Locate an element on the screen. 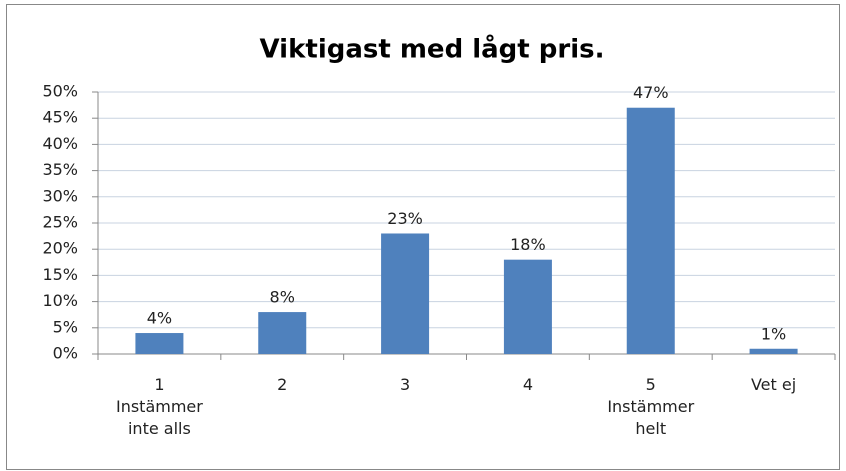 The height and width of the screenshot is (471, 846). y-tick-label: 50% is located at coordinates (60, 91).